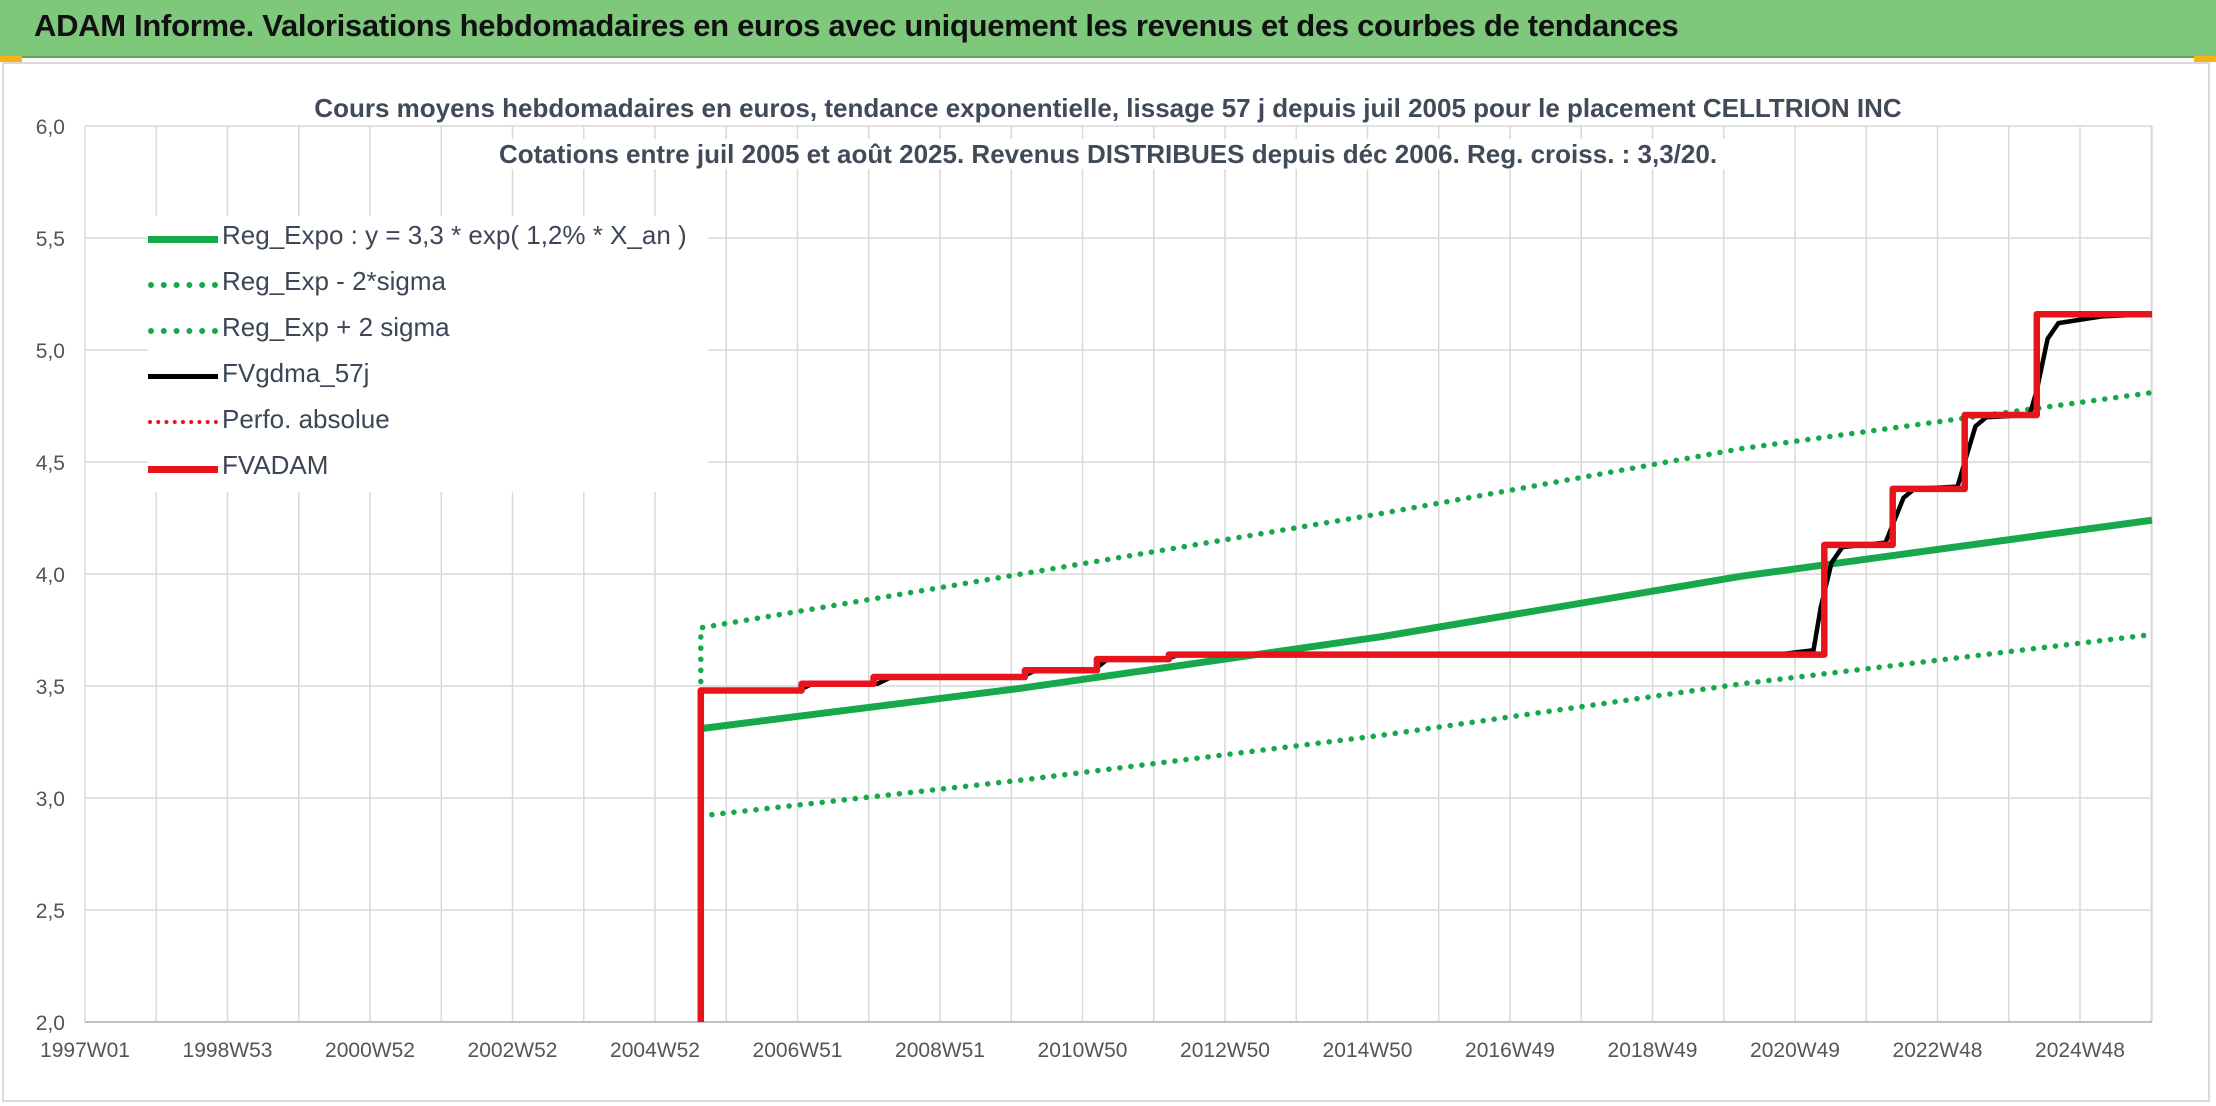  I want to click on x-tick-label: 2024W48, so click(2080, 1050).